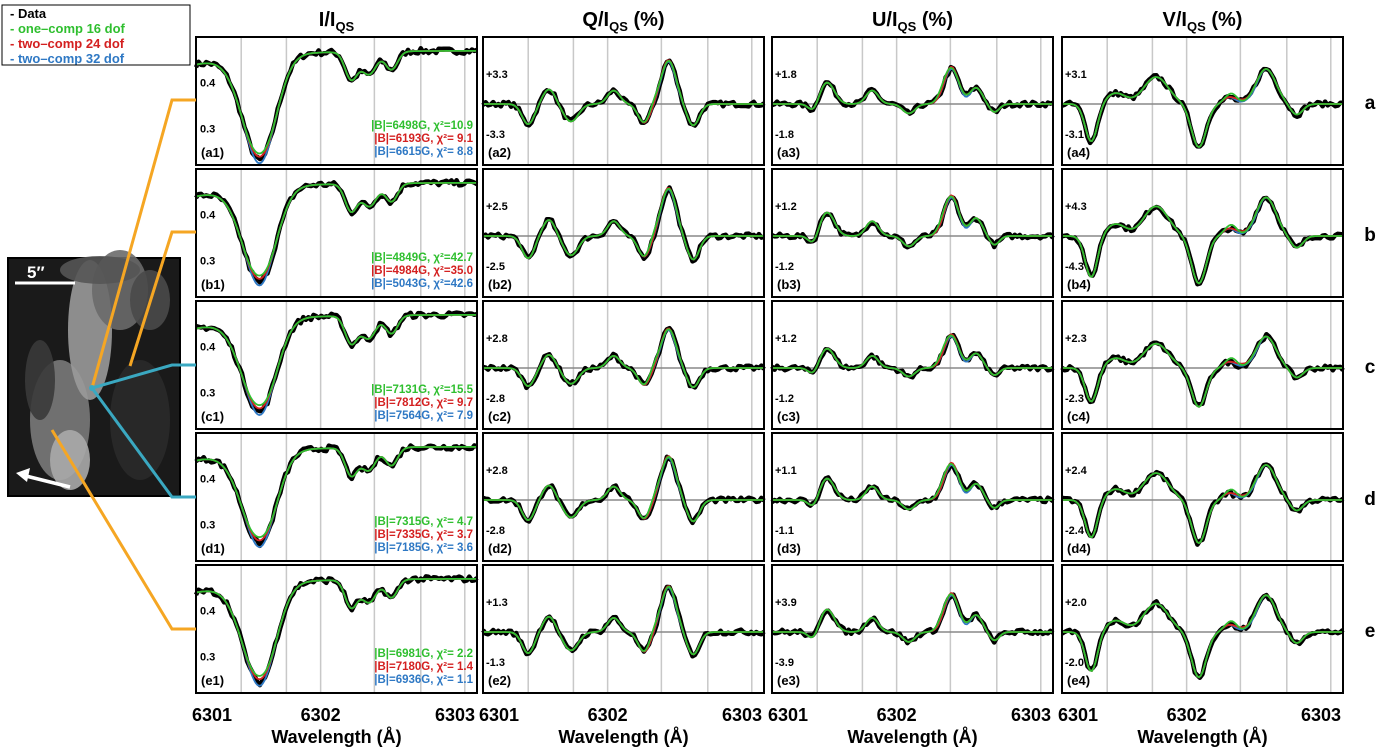  What do you see at coordinates (788, 416) in the screenshot?
I see `panel-label: (c3)` at bounding box center [788, 416].